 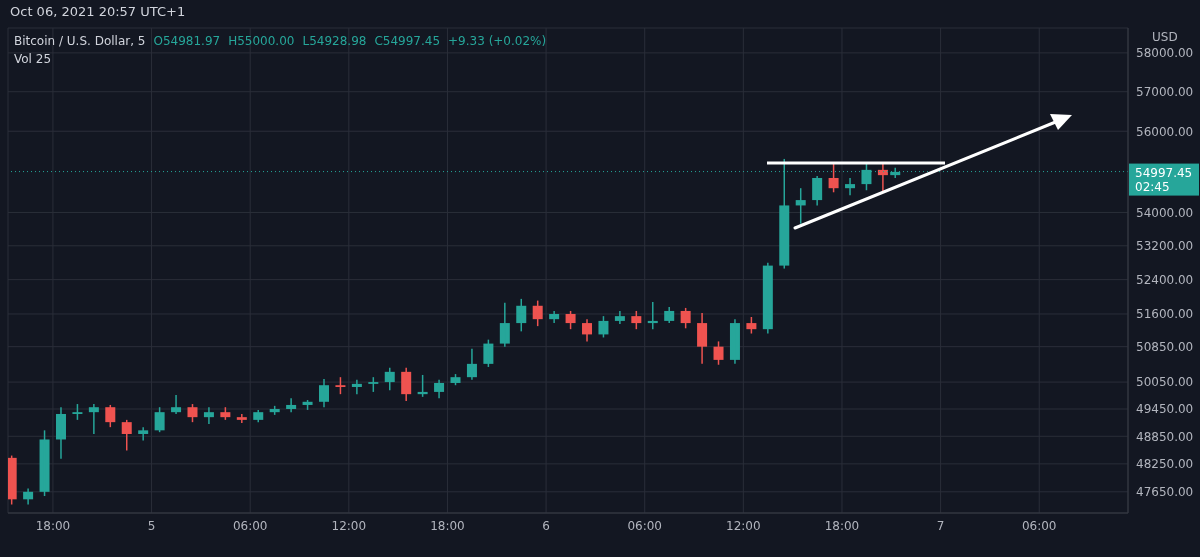 I want to click on x-tick-label: 5, so click(x=151, y=525).